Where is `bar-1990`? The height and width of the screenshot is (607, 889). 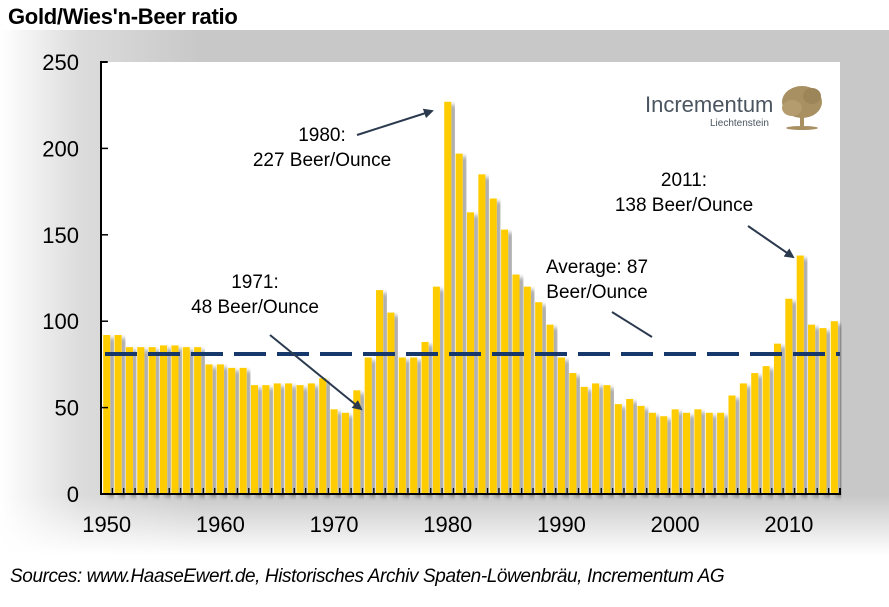
bar-1990 is located at coordinates (561, 425).